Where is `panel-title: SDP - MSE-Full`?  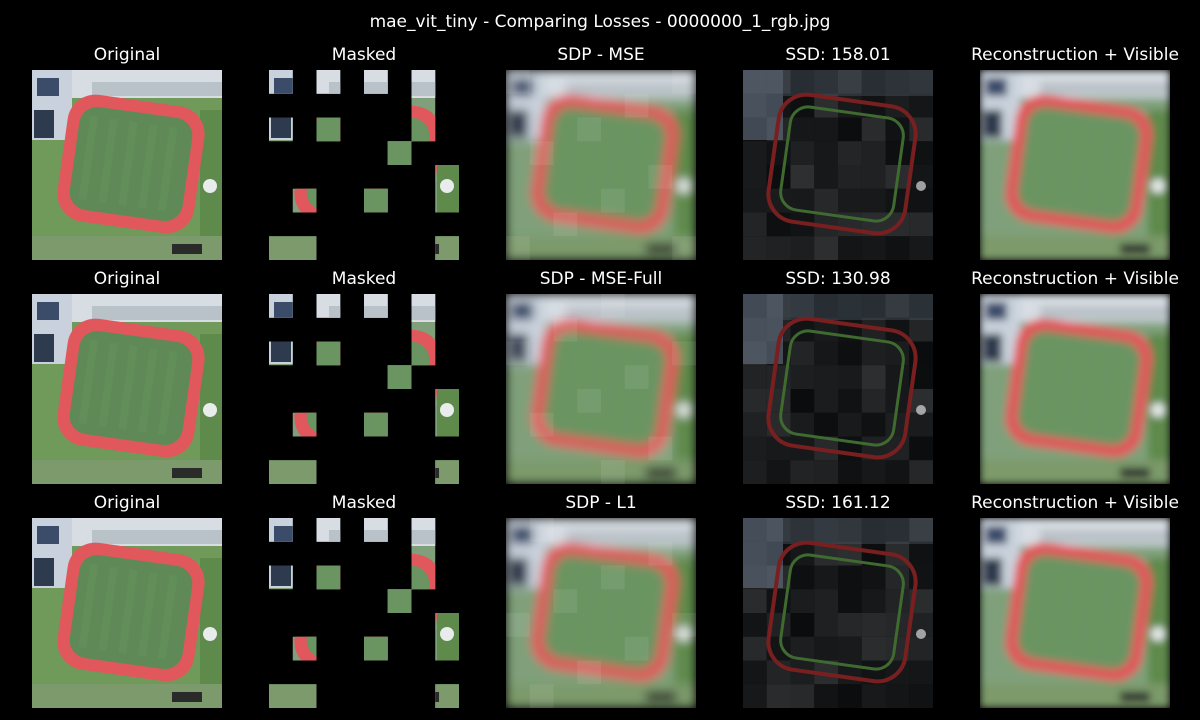
panel-title: SDP - MSE-Full is located at coordinates (601, 279).